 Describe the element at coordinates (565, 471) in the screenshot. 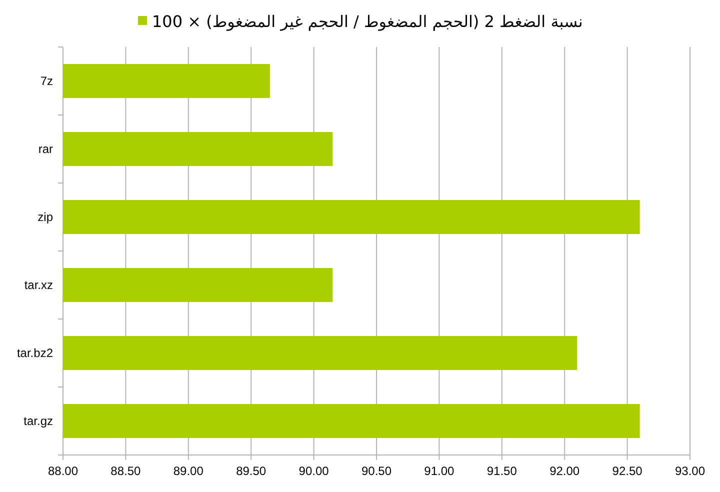

I see `x-tick-label: 92.00` at that location.